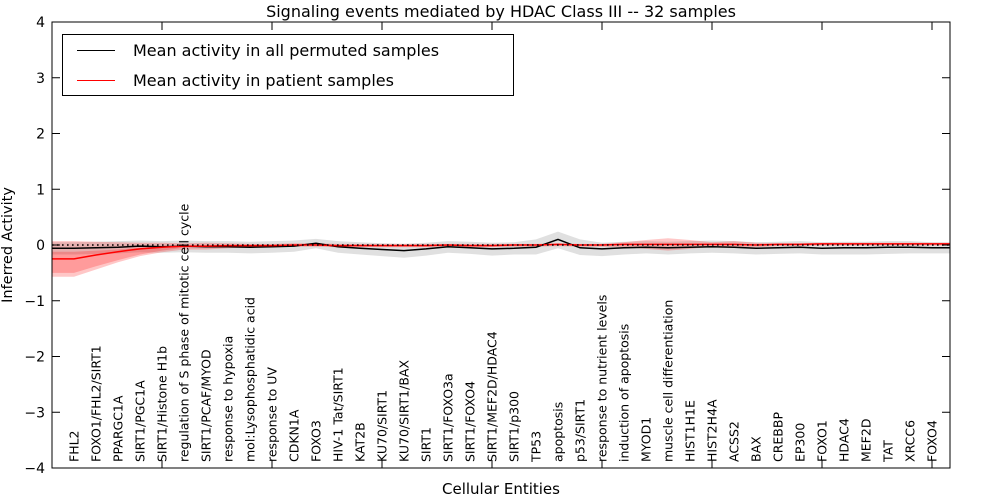 Image resolution: width=1000 pixels, height=500 pixels. Describe the element at coordinates (40, 23) in the screenshot. I see `y-tick-label: 4` at that location.